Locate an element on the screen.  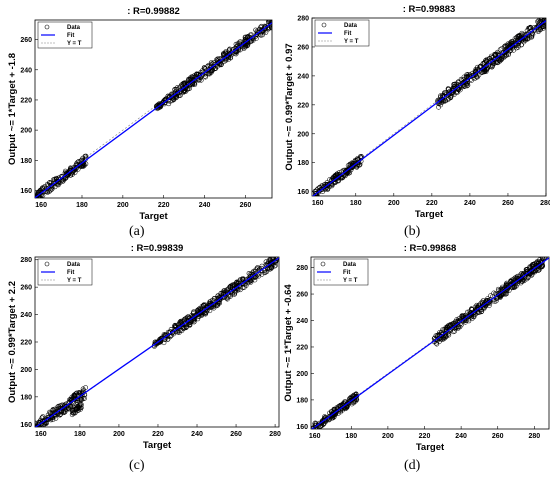
x-tick-label: 200 is located at coordinates (123, 205).